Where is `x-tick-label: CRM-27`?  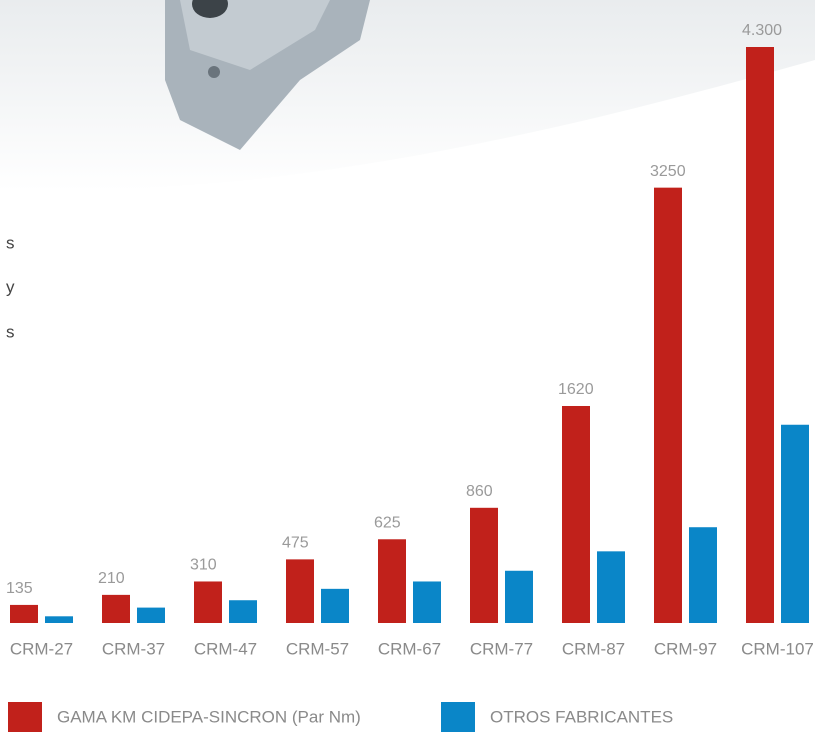 x-tick-label: CRM-27 is located at coordinates (41, 648).